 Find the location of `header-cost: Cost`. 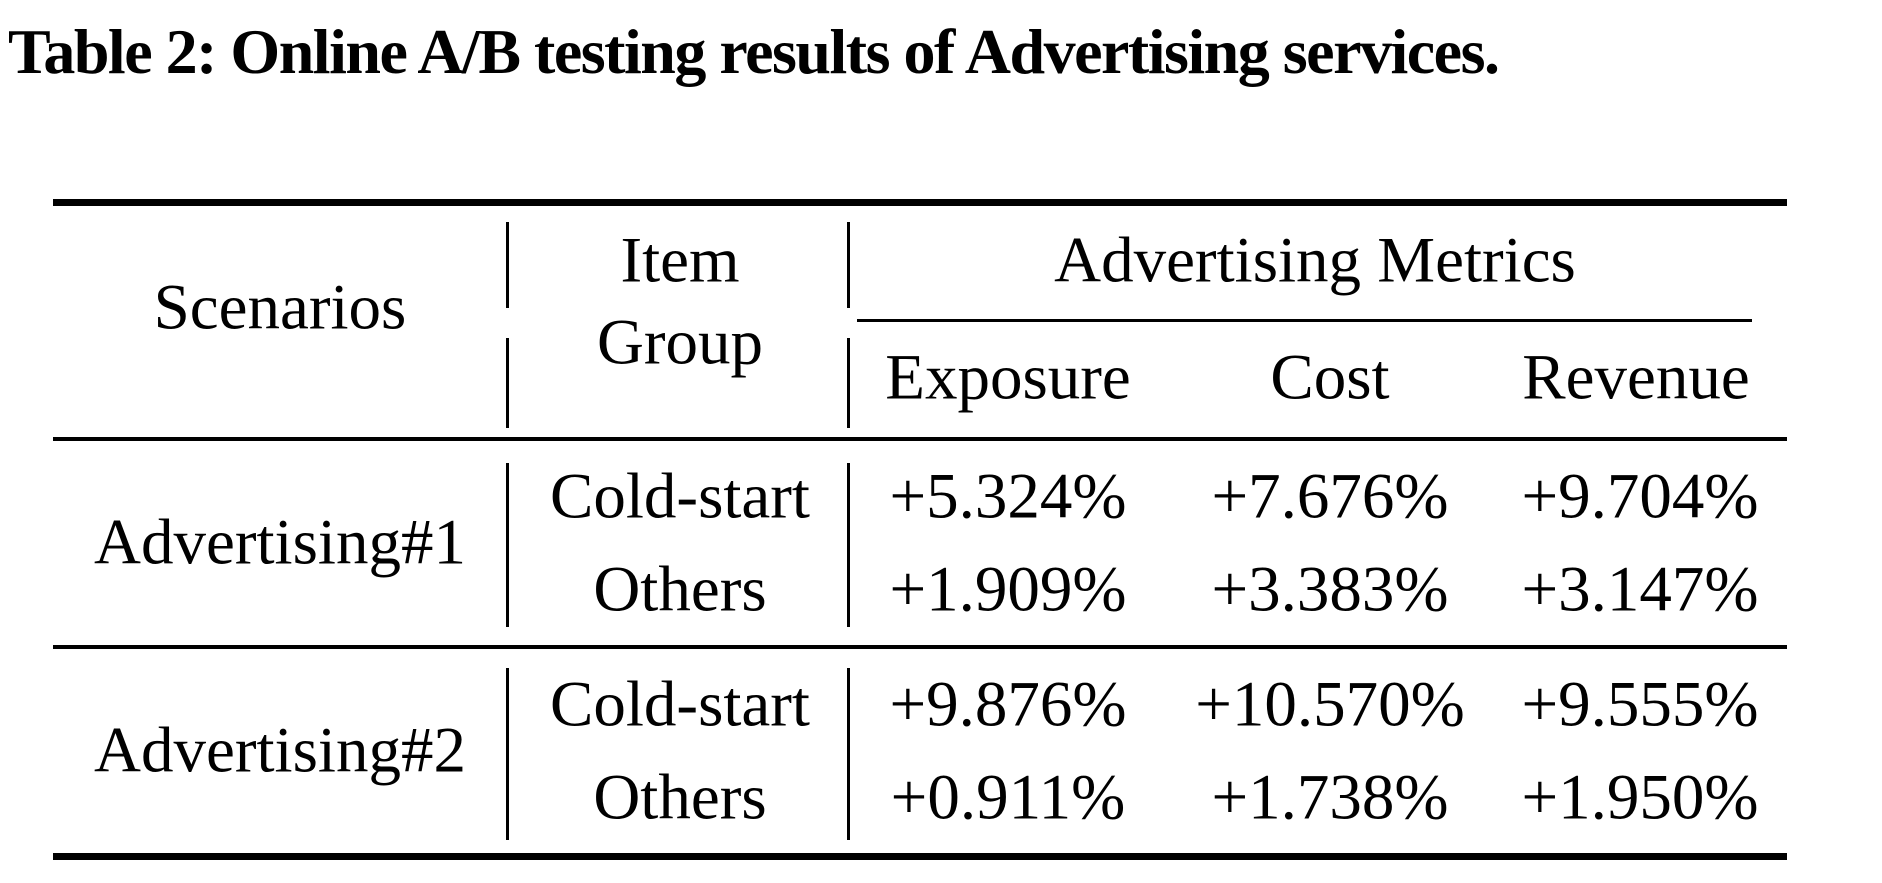

header-cost: Cost is located at coordinates (1330, 377).